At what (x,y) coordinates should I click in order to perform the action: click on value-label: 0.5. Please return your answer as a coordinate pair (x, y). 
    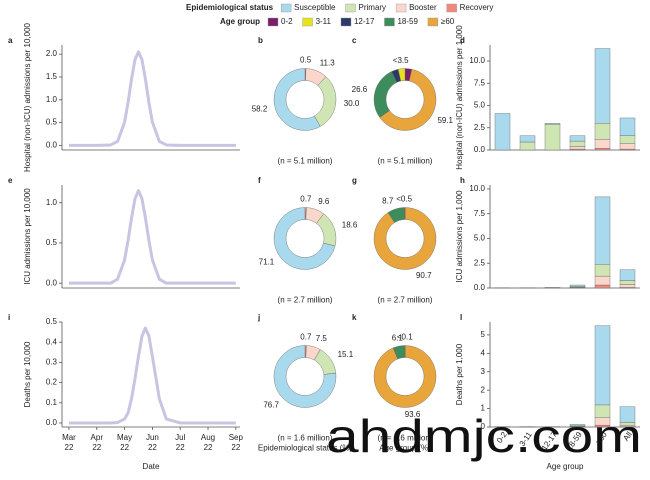
    Looking at the image, I should click on (306, 60).